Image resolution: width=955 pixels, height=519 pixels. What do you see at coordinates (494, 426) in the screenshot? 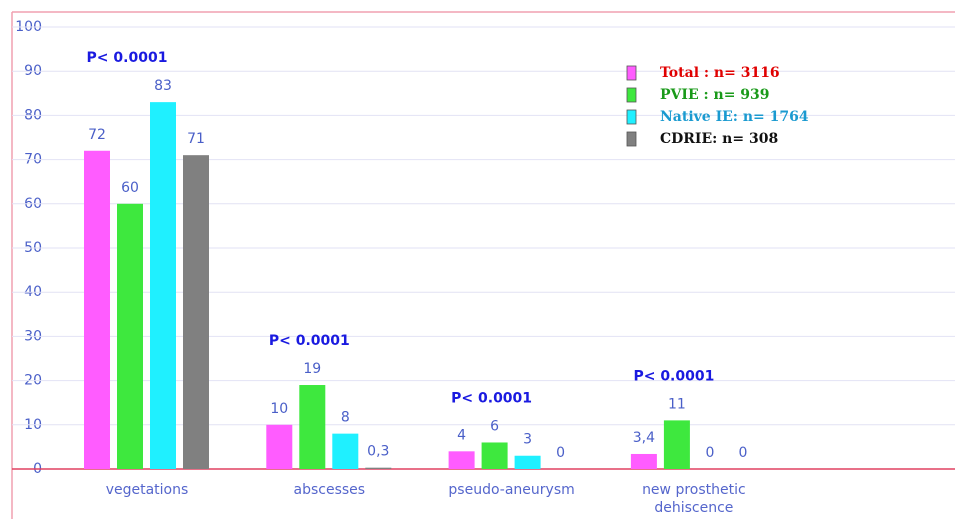
I see `value-label: 6` at bounding box center [494, 426].